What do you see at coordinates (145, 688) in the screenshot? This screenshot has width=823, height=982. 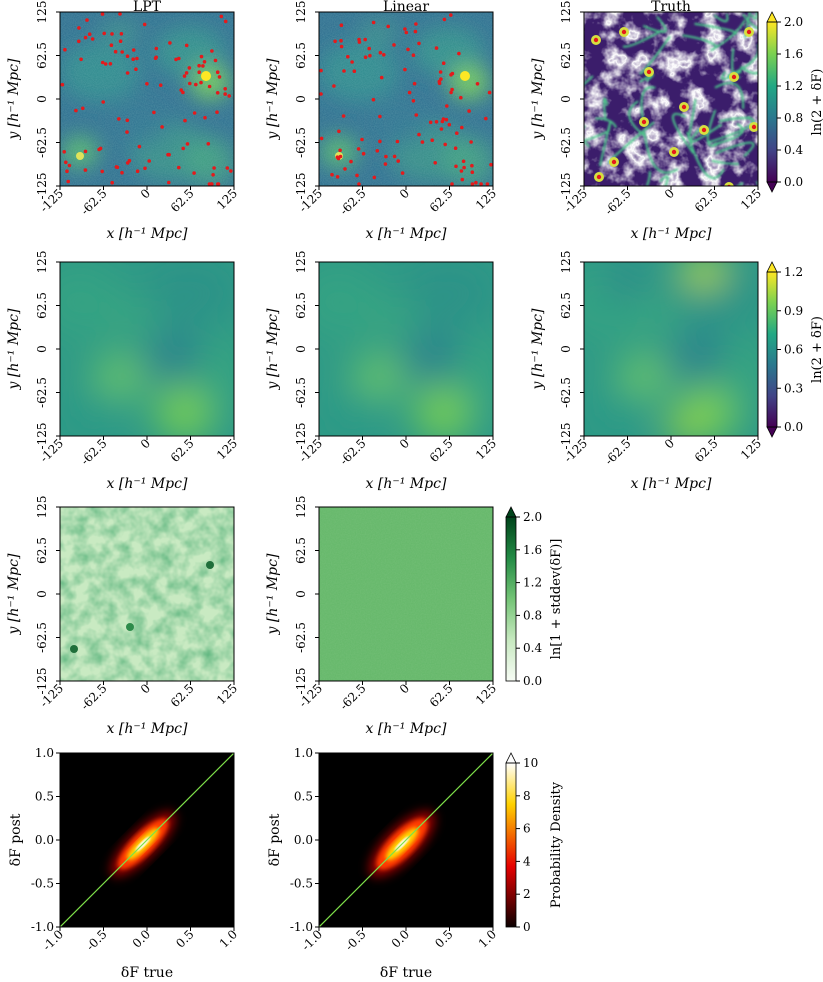 I see `x-tick-label: 0` at bounding box center [145, 688].